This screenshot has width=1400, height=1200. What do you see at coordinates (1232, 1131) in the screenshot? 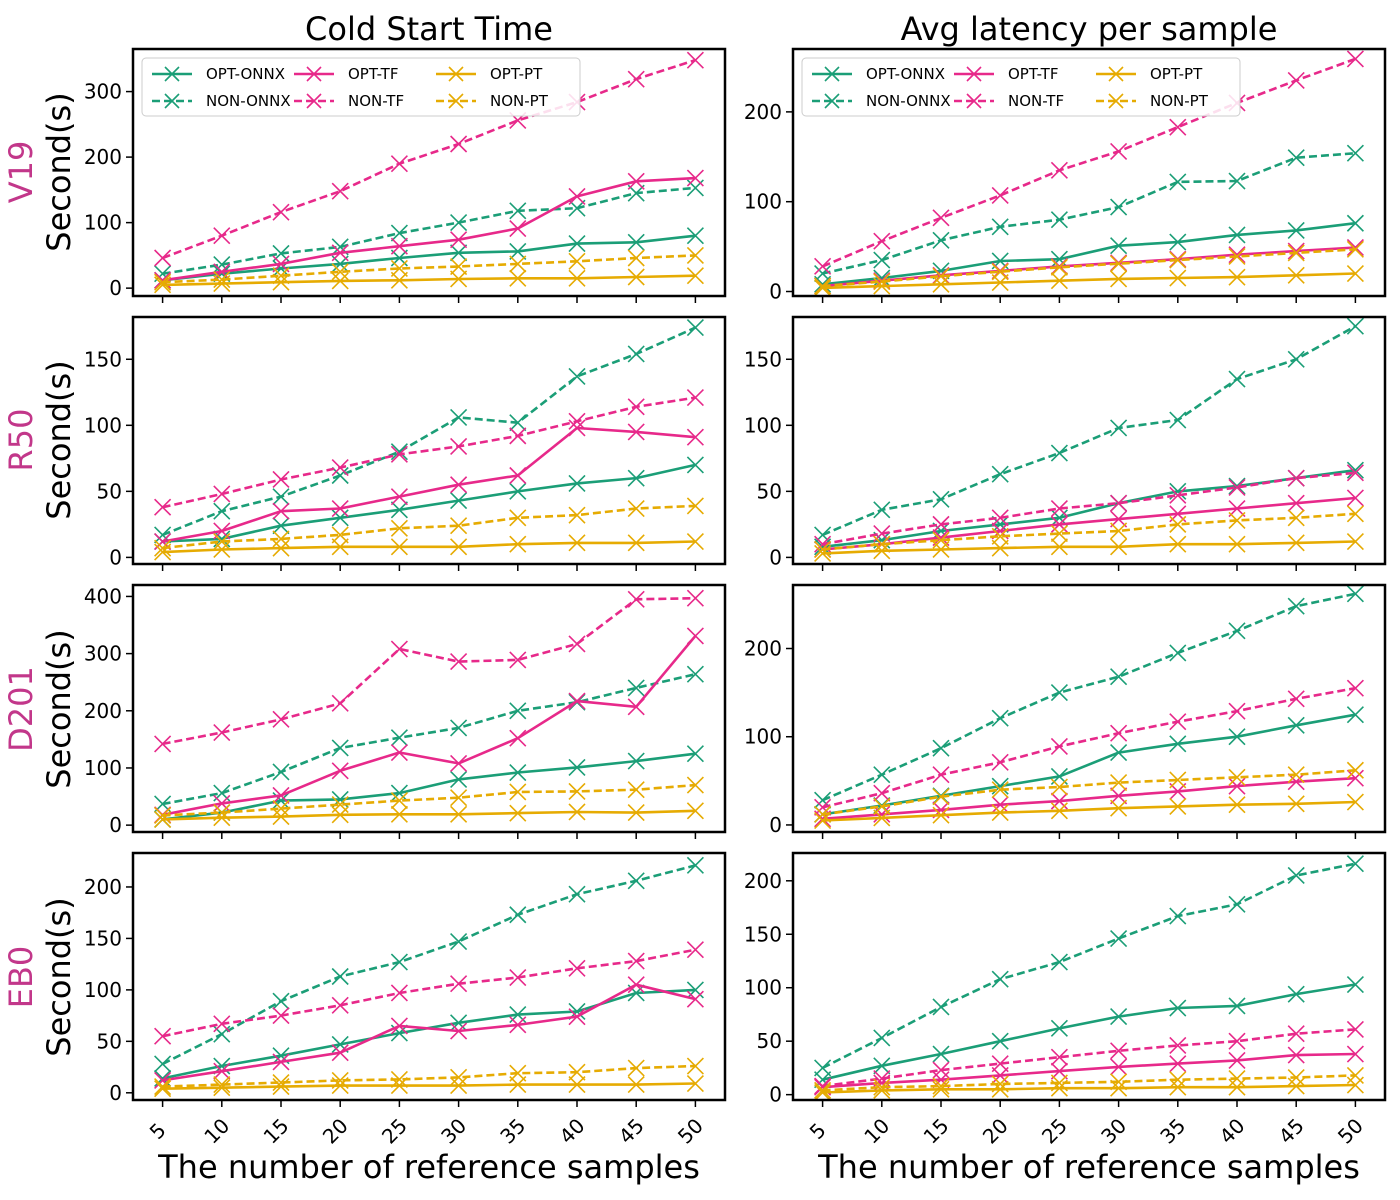
I see `x-tick-label: 40` at bounding box center [1232, 1131].